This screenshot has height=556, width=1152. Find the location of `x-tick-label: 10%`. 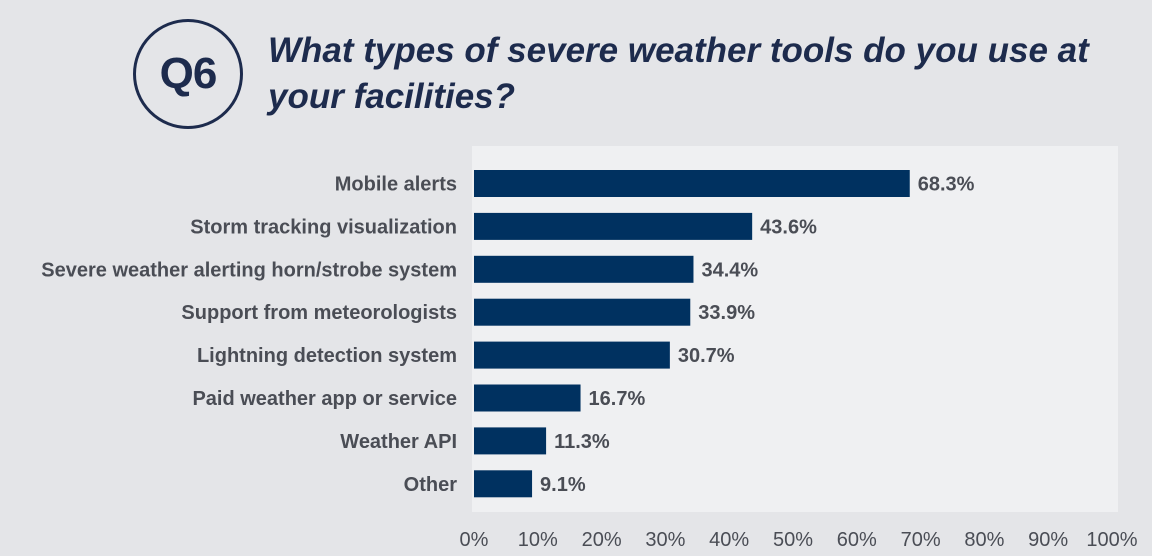

x-tick-label: 10% is located at coordinates (538, 540).